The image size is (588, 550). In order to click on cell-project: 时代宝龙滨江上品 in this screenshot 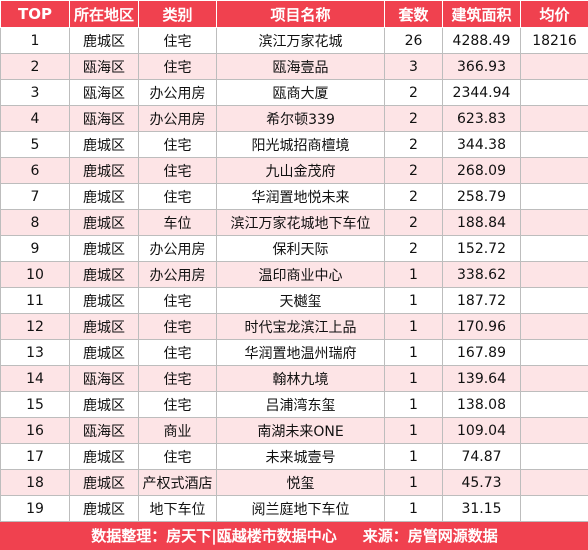, I will do `click(301, 327)`.